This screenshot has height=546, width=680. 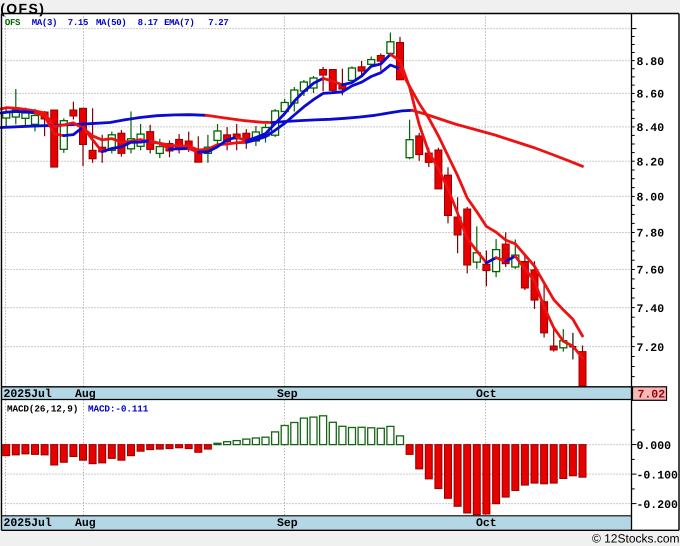 What do you see at coordinates (218, 23) in the screenshot?
I see `svg-text: 7.27` at bounding box center [218, 23].